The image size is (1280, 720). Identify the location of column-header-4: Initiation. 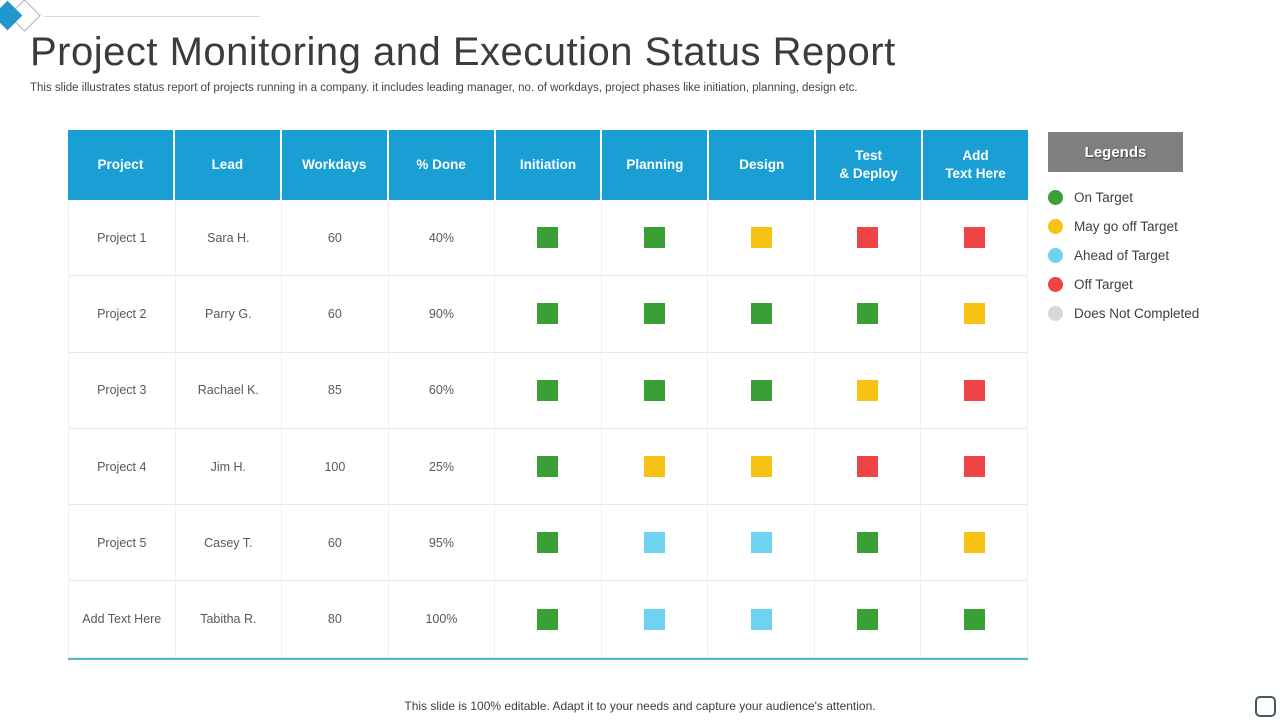
(548, 165).